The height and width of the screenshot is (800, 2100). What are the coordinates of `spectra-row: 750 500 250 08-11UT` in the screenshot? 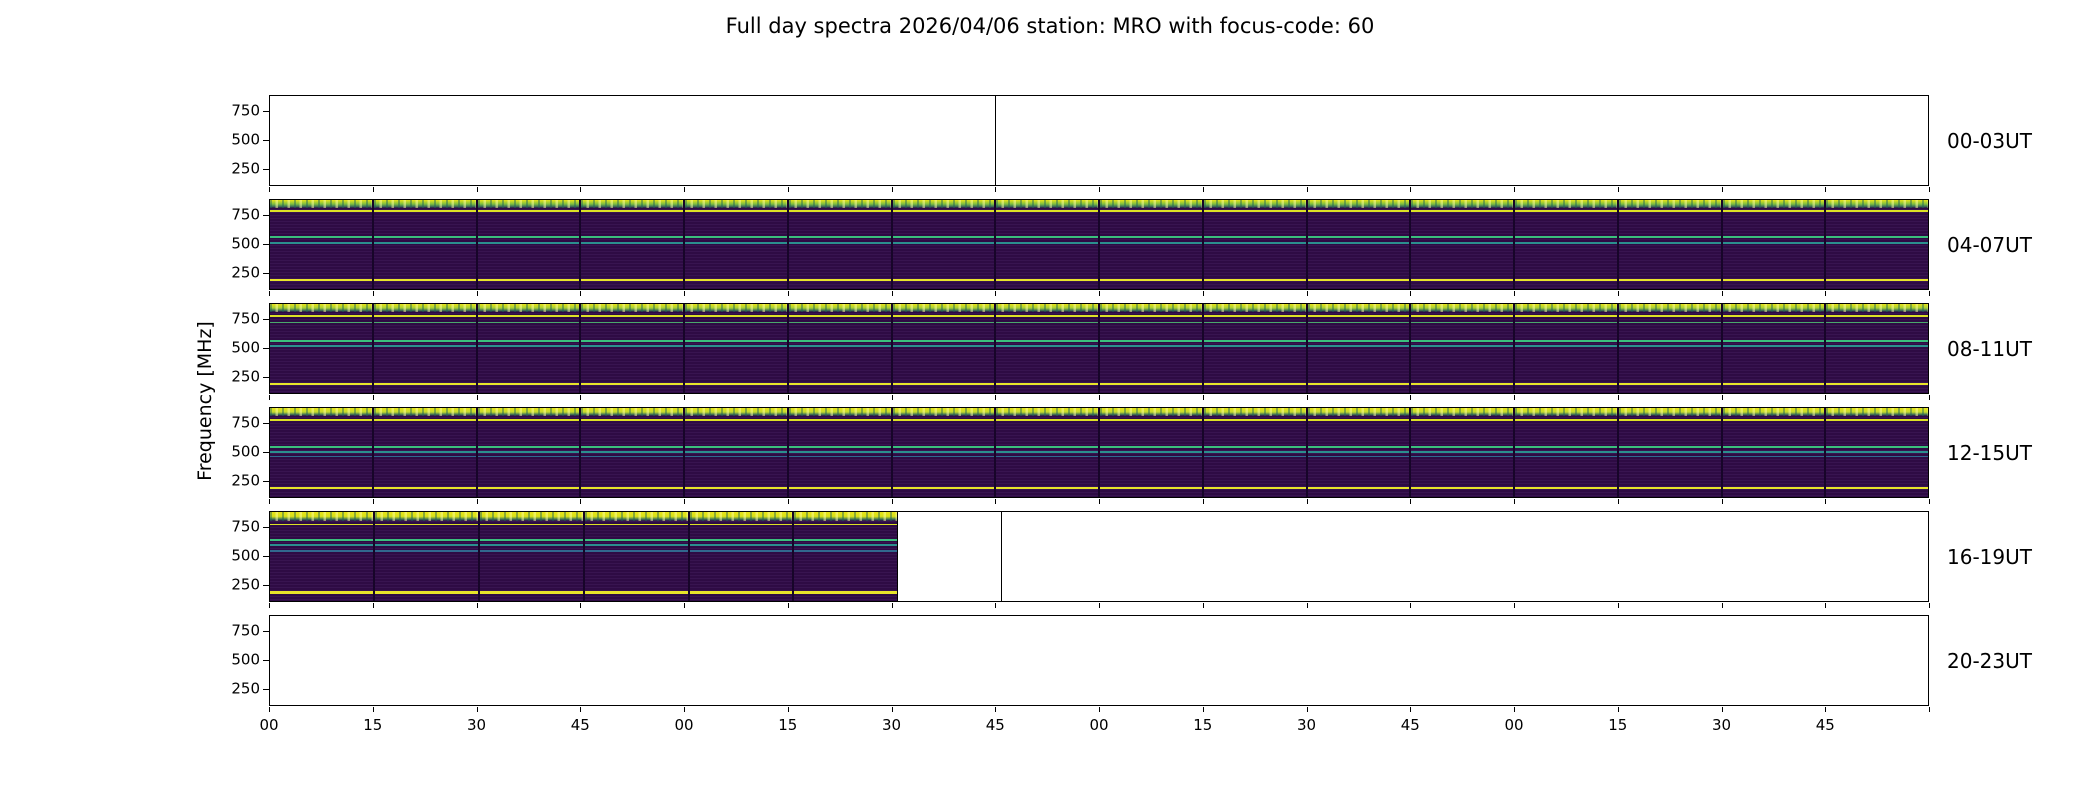 It's located at (1131, 351).